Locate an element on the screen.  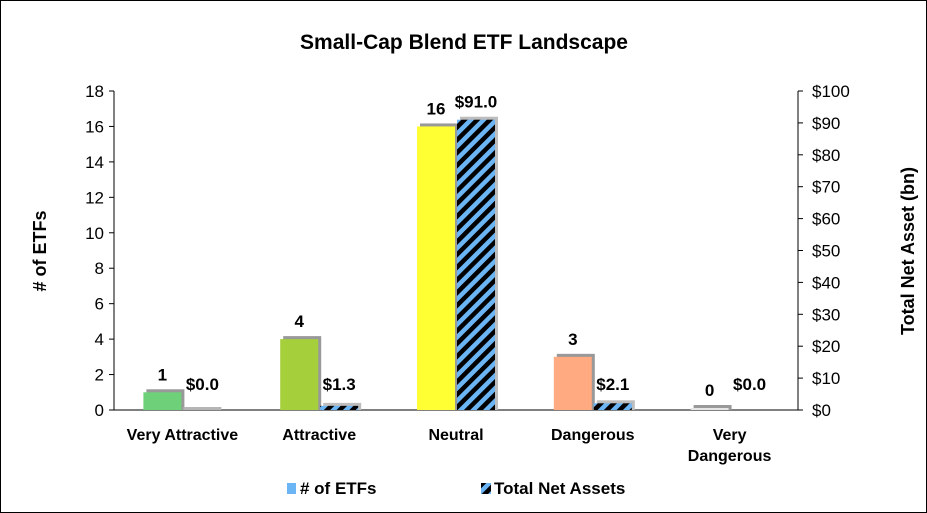
left-tick-label: 10 is located at coordinates (94, 233).